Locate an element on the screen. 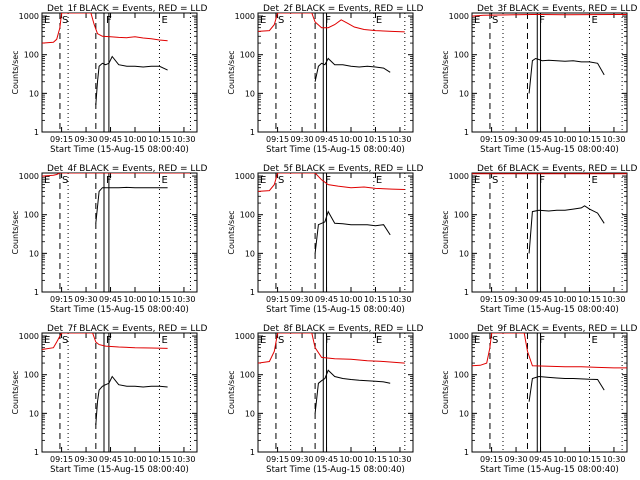  panel-title: Det_8f BLACK = Events, RED = LLD is located at coordinates (343, 329).